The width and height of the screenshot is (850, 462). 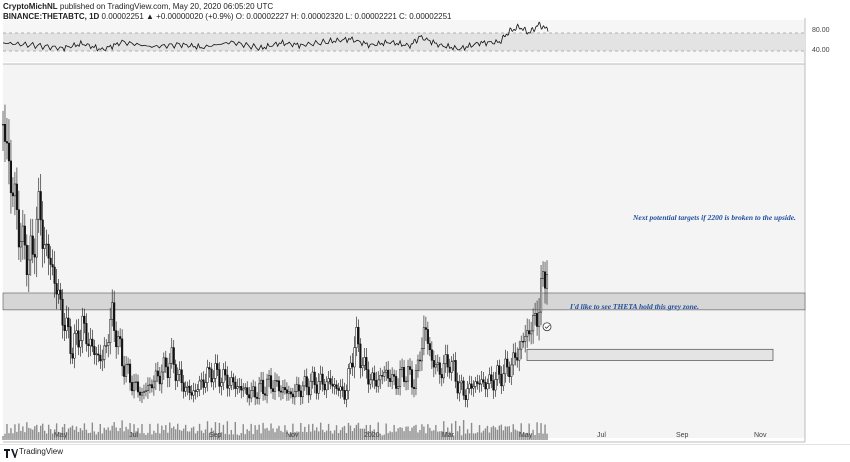 What do you see at coordinates (11, 453) in the screenshot?
I see `tradingview-logo-icon` at bounding box center [11, 453].